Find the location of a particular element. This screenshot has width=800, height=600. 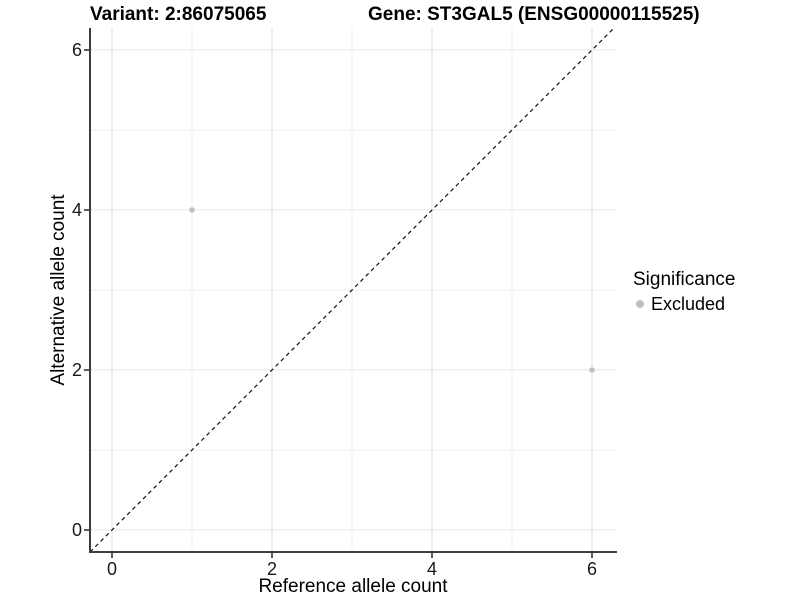

legend-item-excluded: Excluded is located at coordinates (684, 304).